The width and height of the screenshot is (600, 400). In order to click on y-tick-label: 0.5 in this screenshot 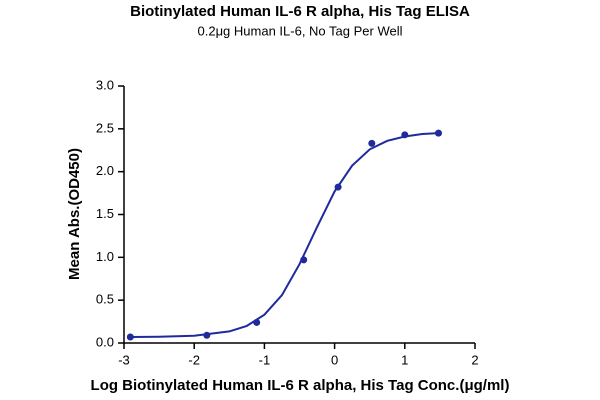, I will do `click(105, 299)`.